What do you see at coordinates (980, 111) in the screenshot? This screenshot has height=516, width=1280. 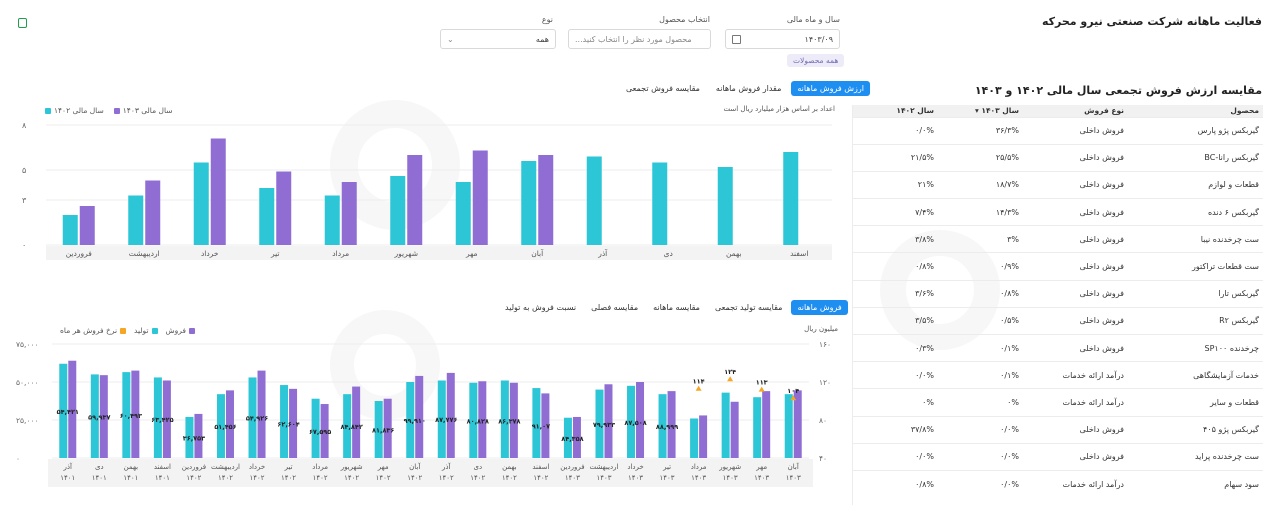 I see `col-1403: سال ۱۴۰۳ ▾` at bounding box center [980, 111].